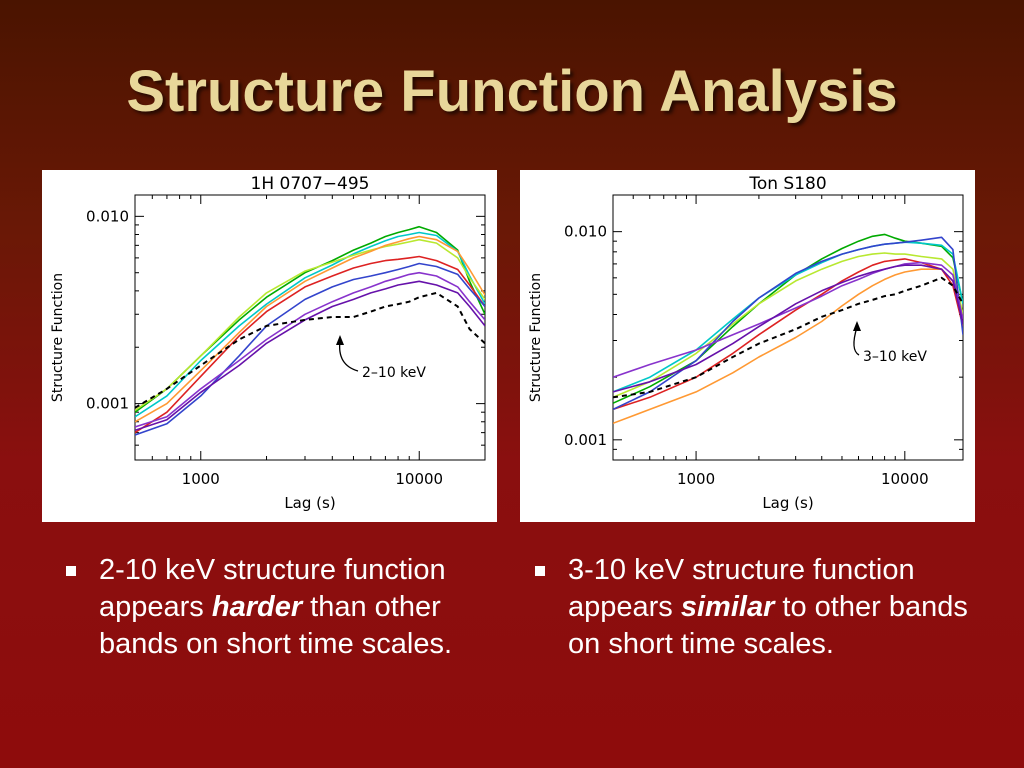 The width and height of the screenshot is (1024, 768). Describe the element at coordinates (276, 625) in the screenshot. I see `bullet-text-post: than other bands on short time scales.` at that location.